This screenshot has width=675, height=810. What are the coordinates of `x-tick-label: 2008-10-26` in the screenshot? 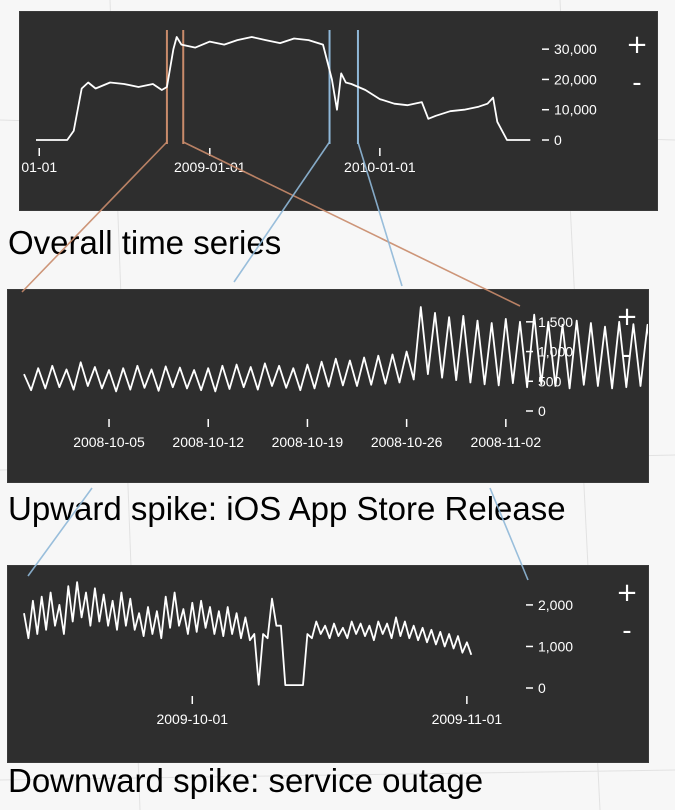 It's located at (407, 442).